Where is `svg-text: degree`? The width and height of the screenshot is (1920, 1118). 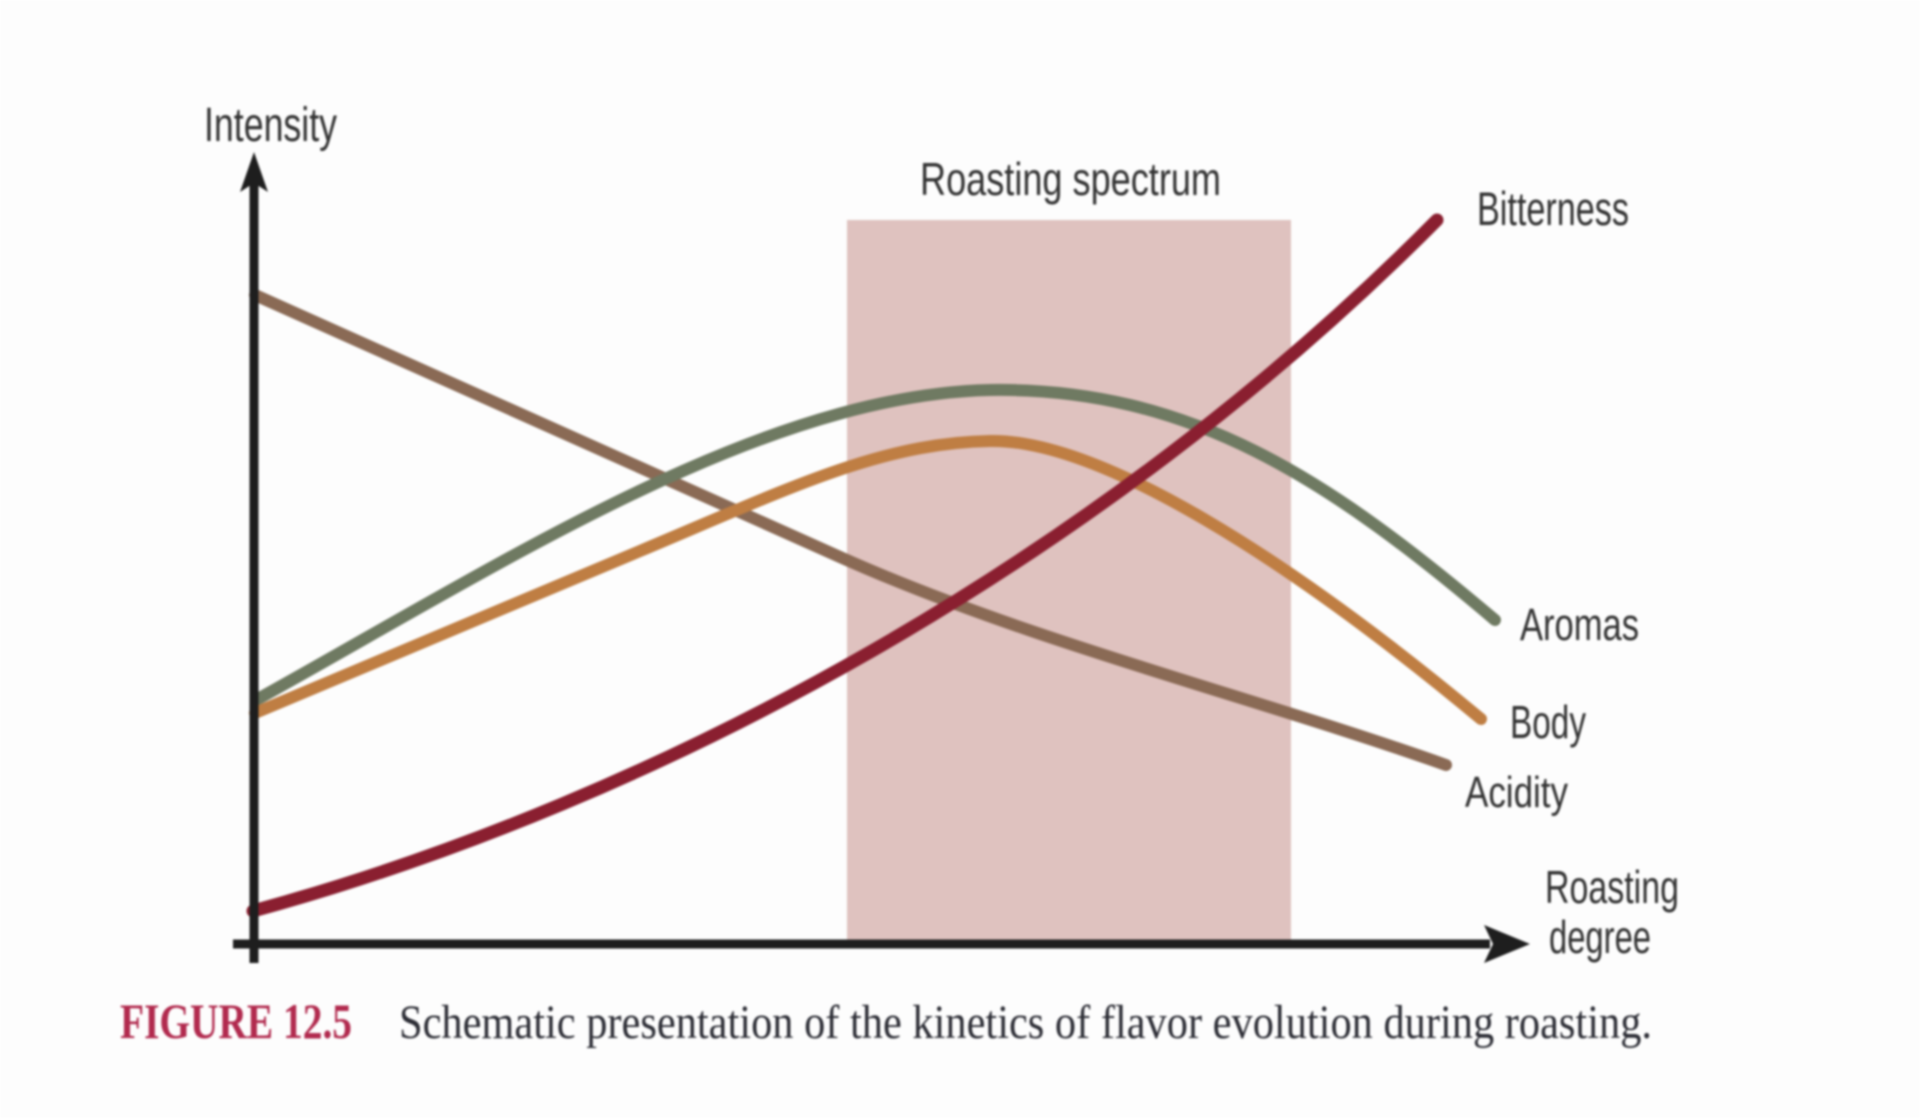
svg-text: degree is located at coordinates (1600, 937).